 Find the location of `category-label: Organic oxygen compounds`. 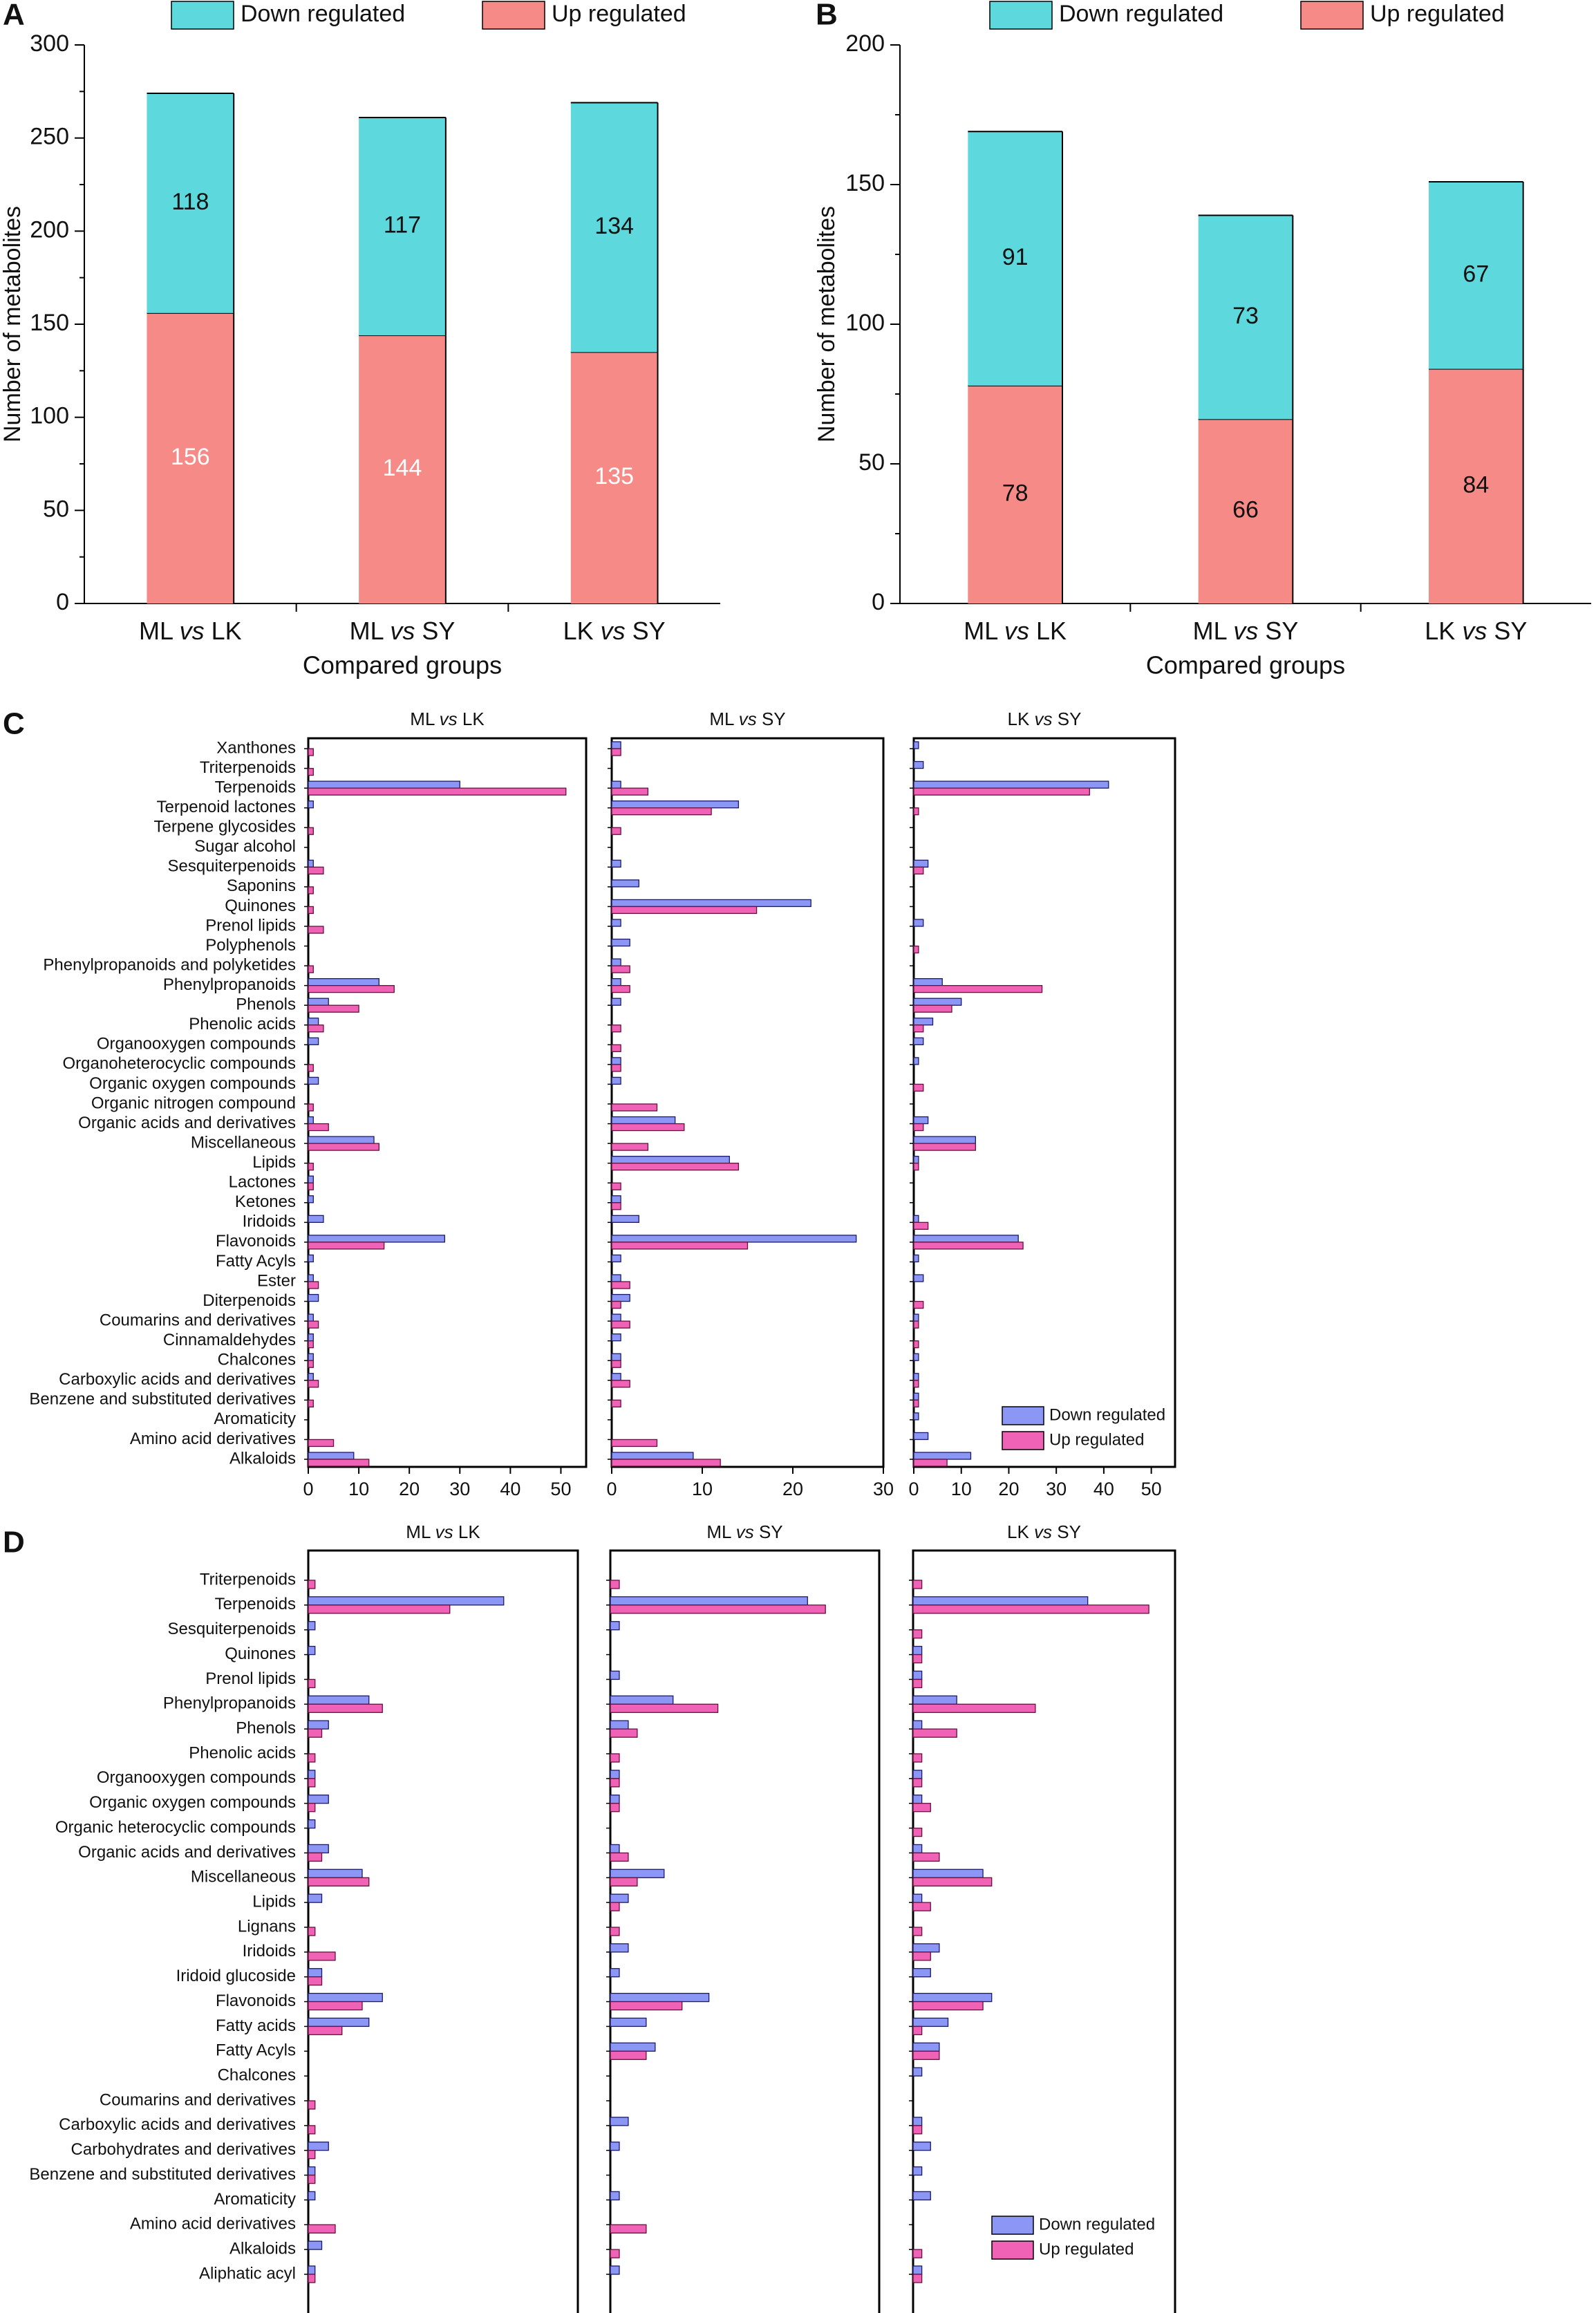

category-label: Organic oxygen compounds is located at coordinates (192, 1802).